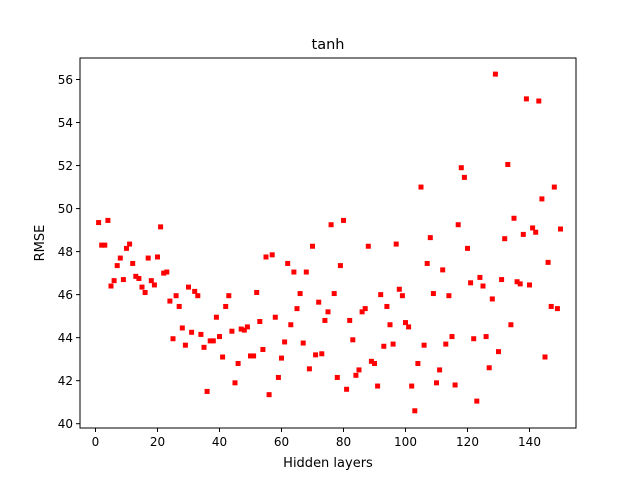 The image size is (640, 480). What do you see at coordinates (65, 252) in the screenshot?
I see `y-tick-label: 48` at bounding box center [65, 252].